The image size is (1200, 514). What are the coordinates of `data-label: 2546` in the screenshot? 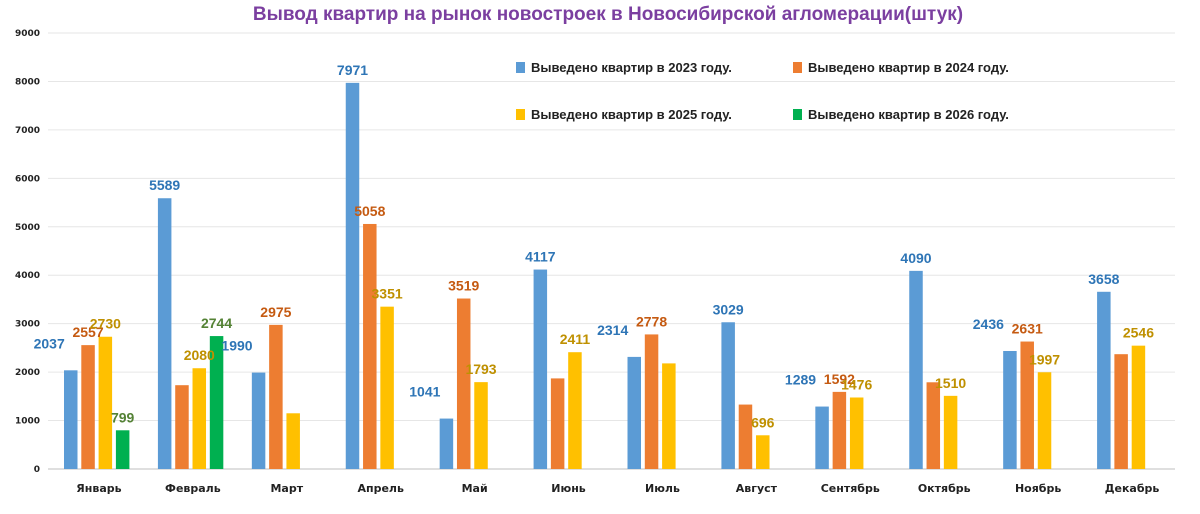 It's located at (1138, 333).